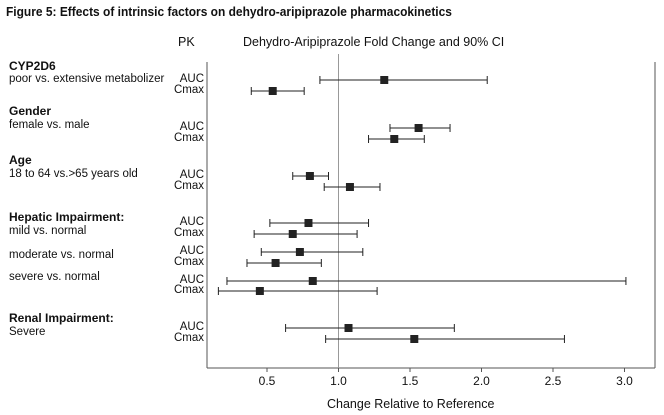 This screenshot has width=664, height=415. I want to click on x-tick-label: 2.5, so click(553, 381).